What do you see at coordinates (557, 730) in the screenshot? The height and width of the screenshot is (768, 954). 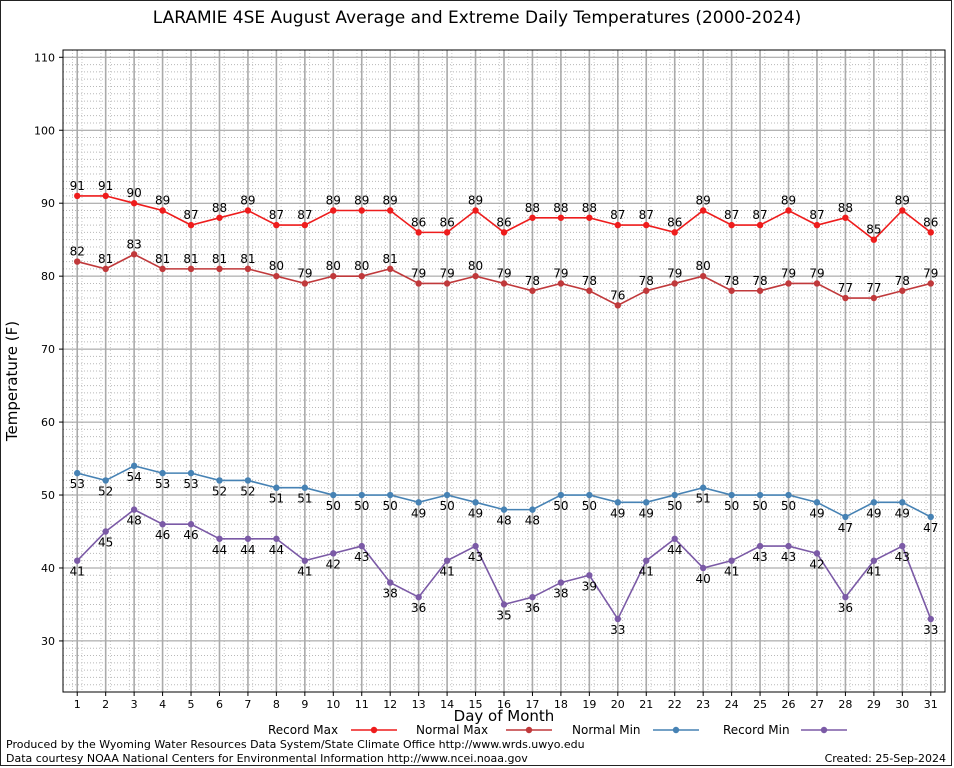 I see `legend: Record Max Normal Max Normal Min Record Min` at bounding box center [557, 730].